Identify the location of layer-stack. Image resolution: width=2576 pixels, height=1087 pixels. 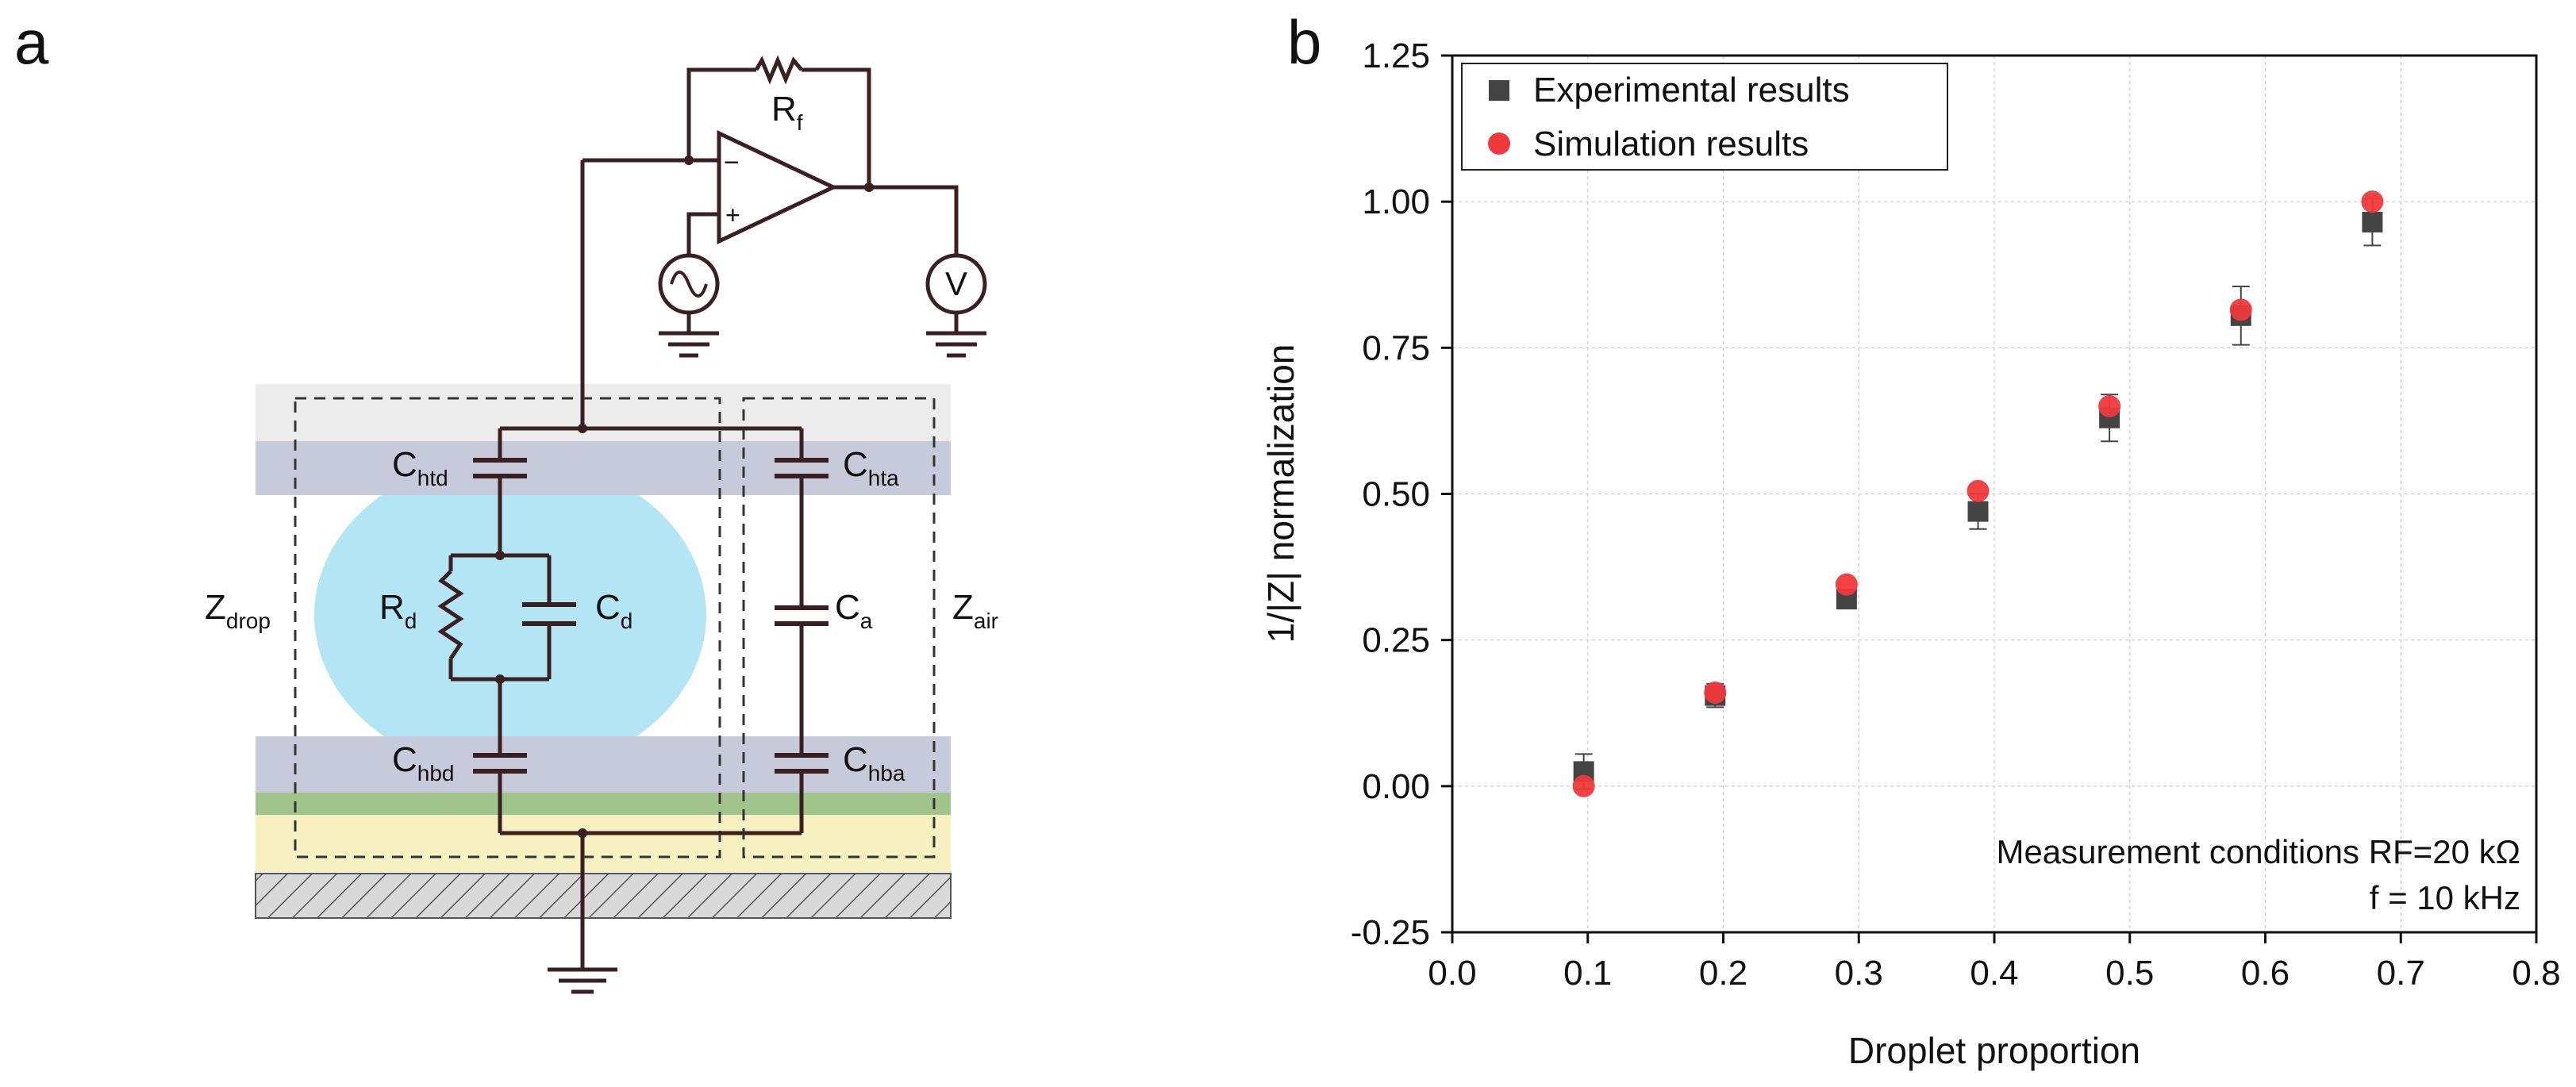
(603, 651).